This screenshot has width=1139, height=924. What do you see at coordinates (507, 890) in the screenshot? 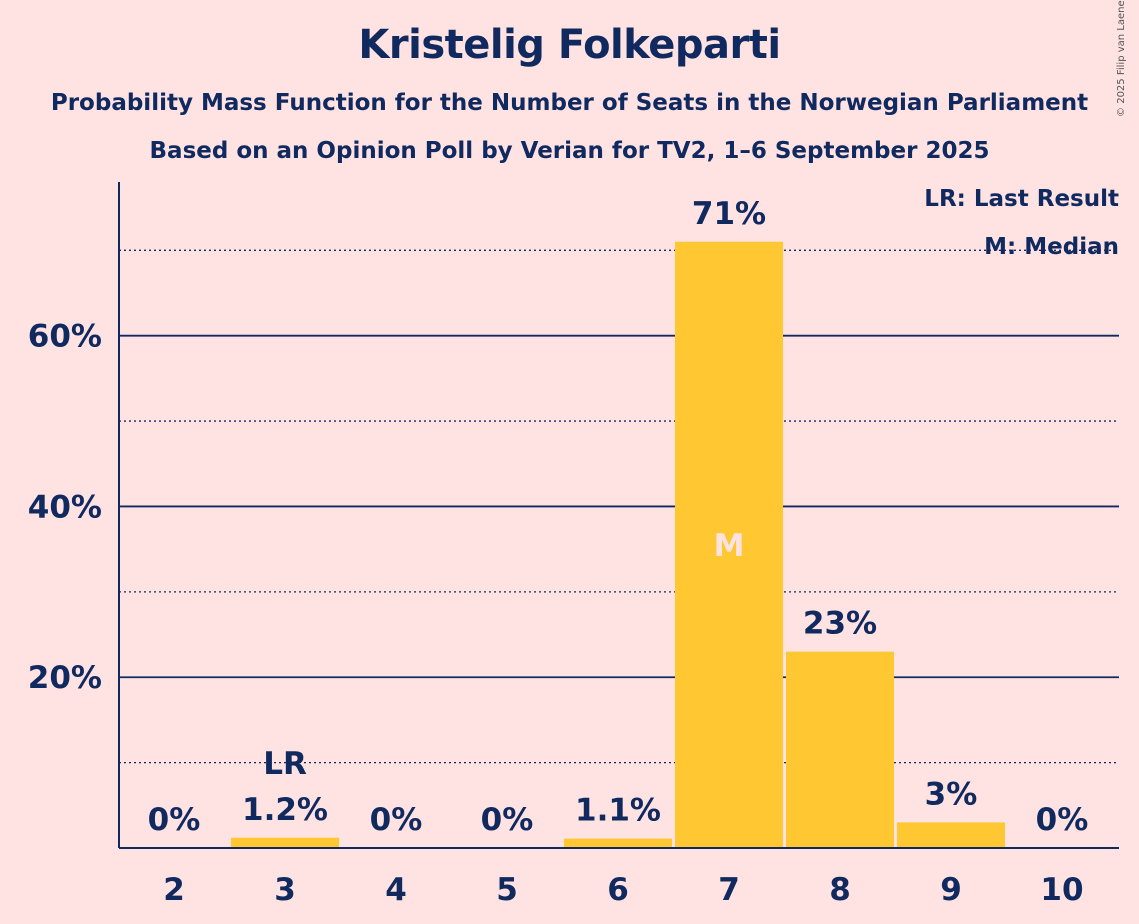
I see `x-tick-label: 5` at bounding box center [507, 890].